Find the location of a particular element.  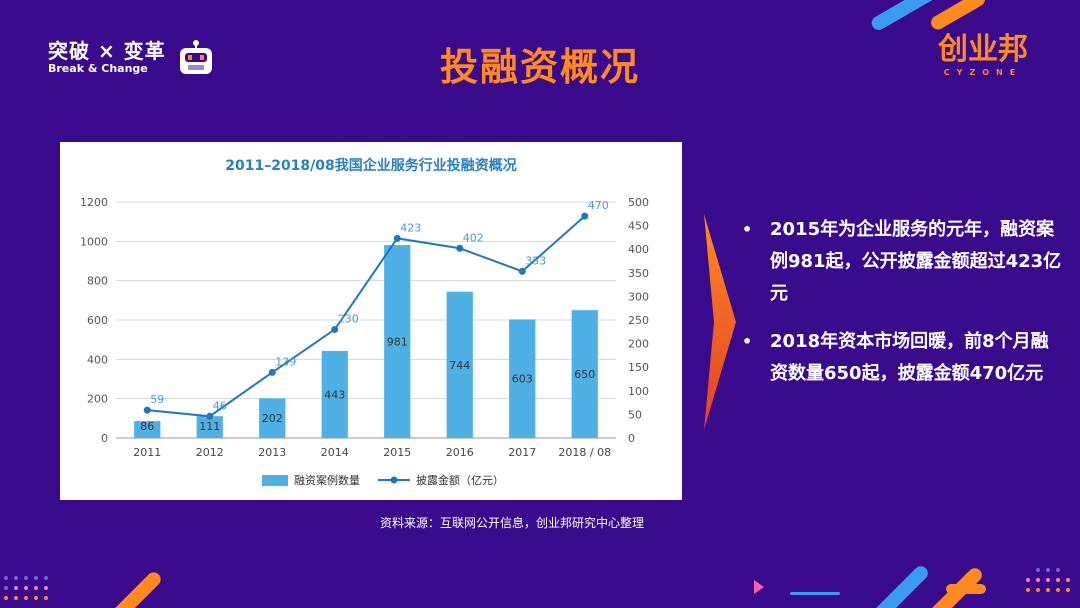

series-line is located at coordinates (366, 316).